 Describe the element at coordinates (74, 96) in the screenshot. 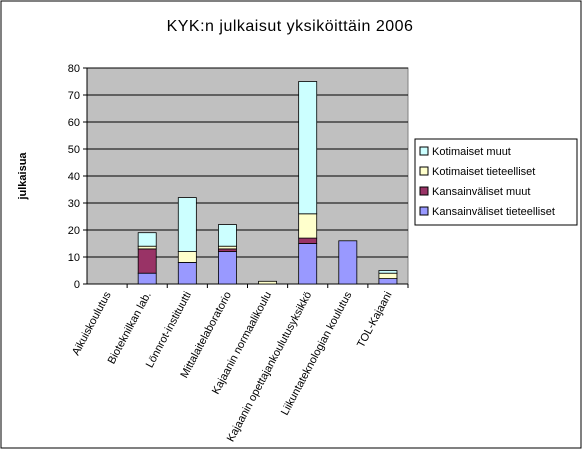

I see `y-tick-label: 70` at that location.